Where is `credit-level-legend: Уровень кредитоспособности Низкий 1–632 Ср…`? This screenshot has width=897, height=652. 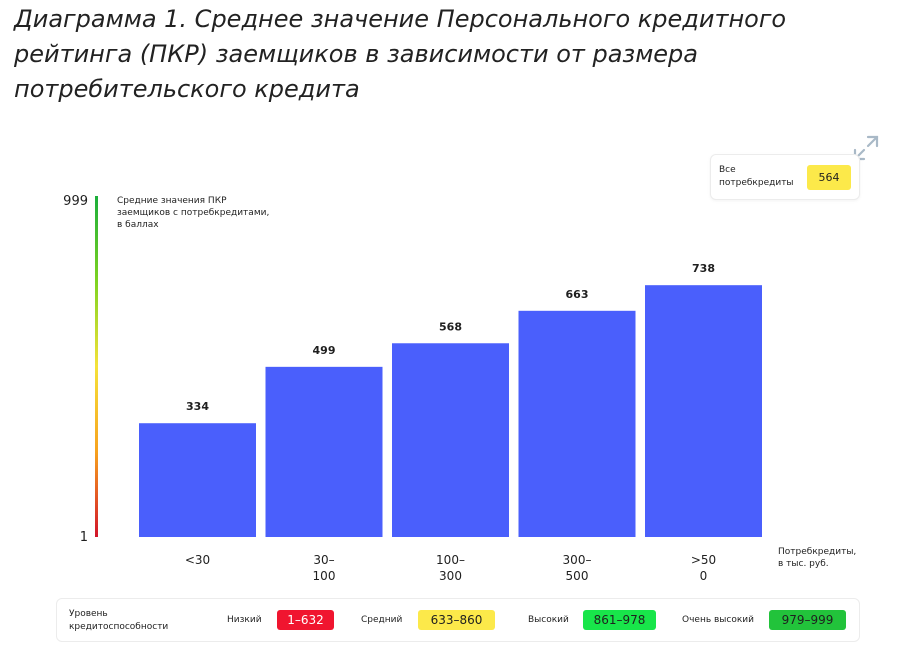 credit-level-legend: Уровень кредитоспособности Низкий 1–632 Ср… is located at coordinates (458, 620).